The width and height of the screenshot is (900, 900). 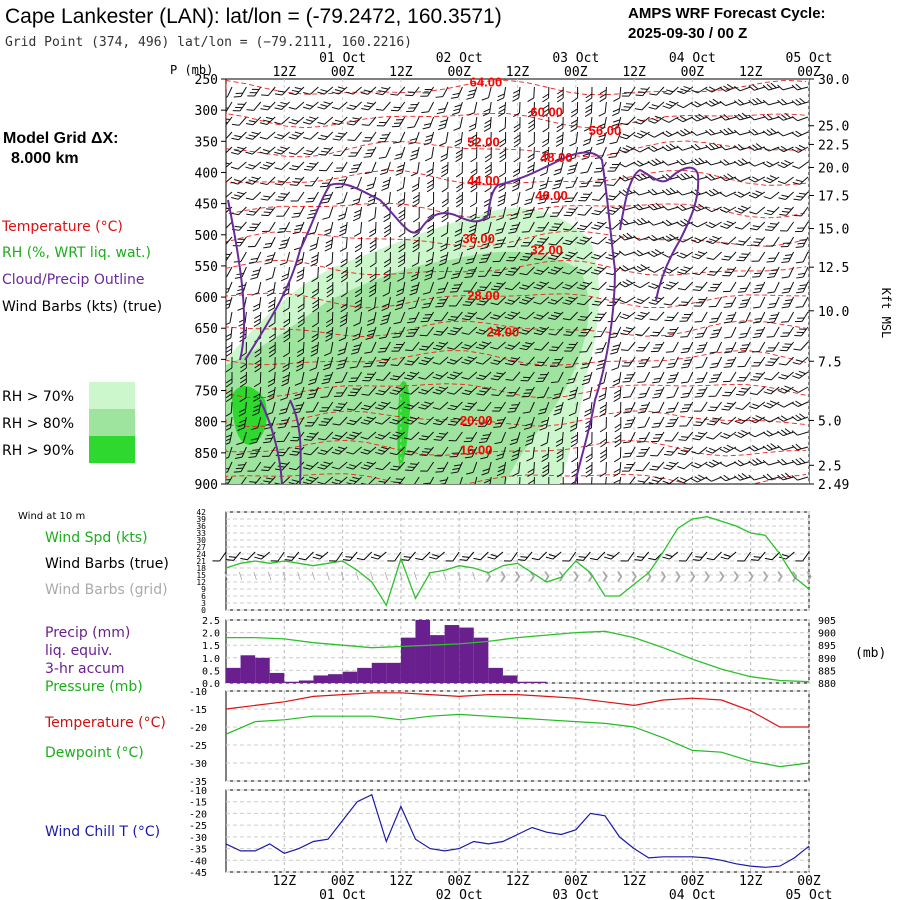 What do you see at coordinates (546, 111) in the screenshot?
I see `isotherm-label: 60.00` at bounding box center [546, 111].